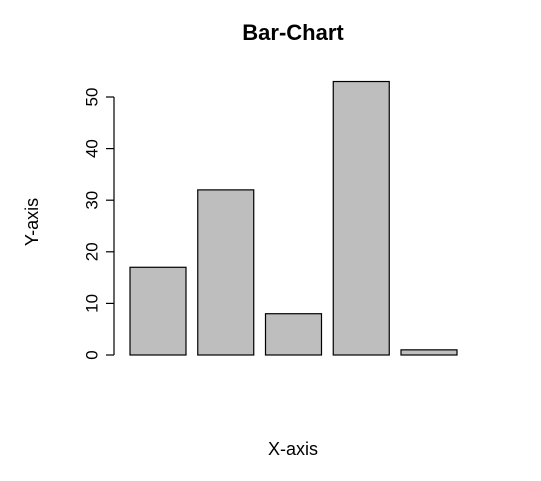  Describe the element at coordinates (91, 303) in the screenshot. I see `y-tick-label-10: 10` at that location.